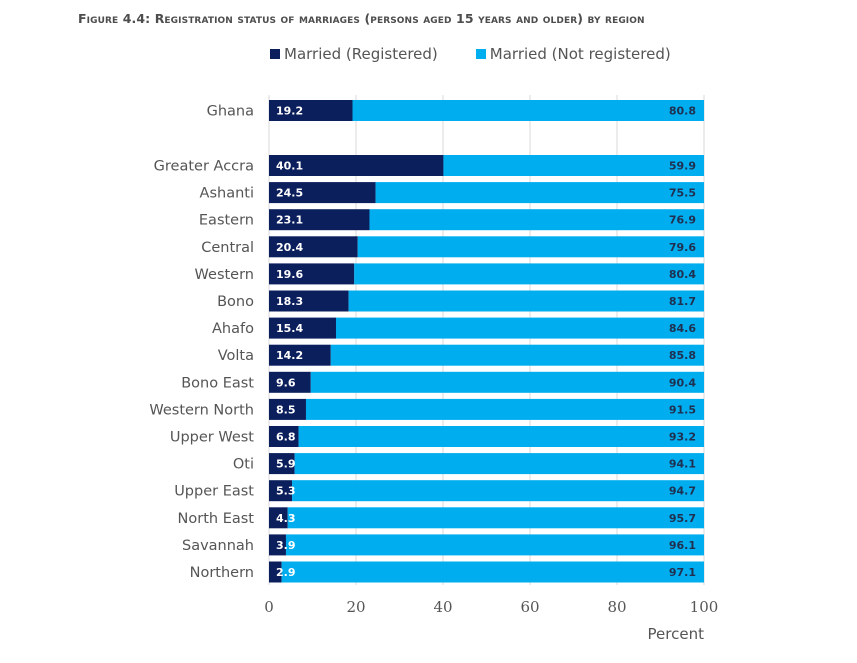 This screenshot has height=663, width=857. Describe the element at coordinates (236, 356) in the screenshot. I see `category-label: Volta` at that location.